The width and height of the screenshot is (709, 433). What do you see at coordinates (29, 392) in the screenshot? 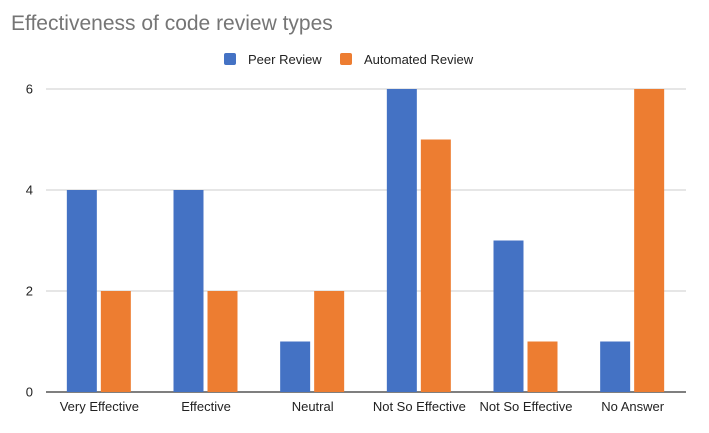
I see `y-tick-label: 0` at bounding box center [29, 392].